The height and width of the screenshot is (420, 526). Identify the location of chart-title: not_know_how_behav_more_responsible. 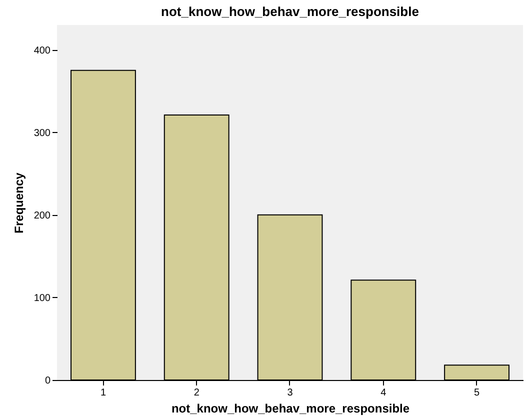
(290, 11).